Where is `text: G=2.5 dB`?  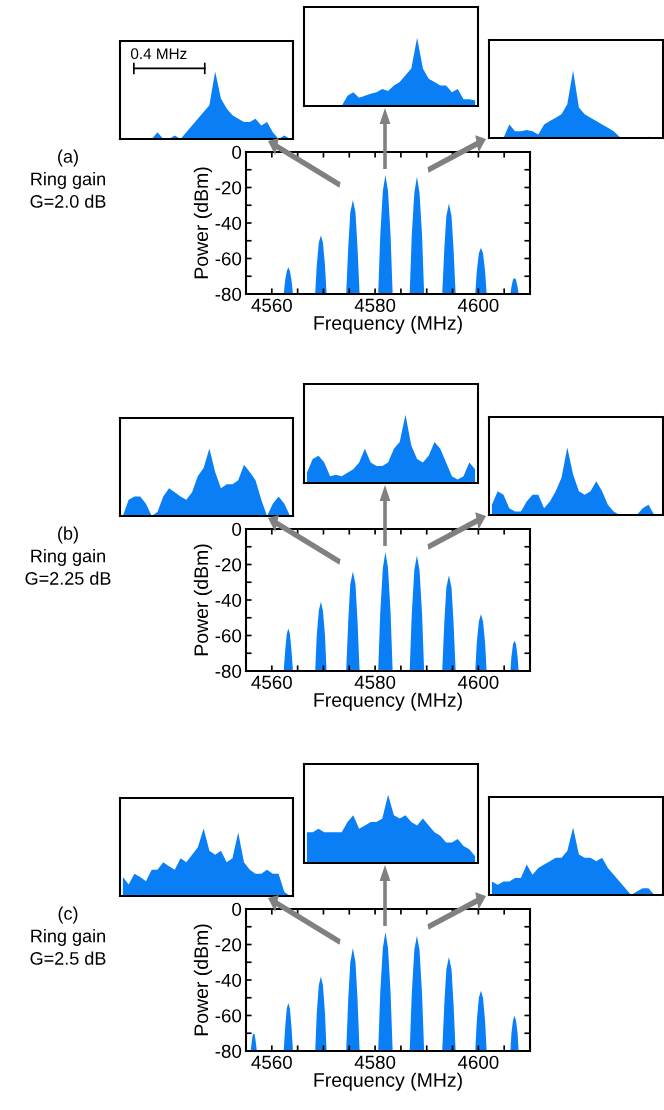 text: G=2.5 dB is located at coordinates (68, 958).